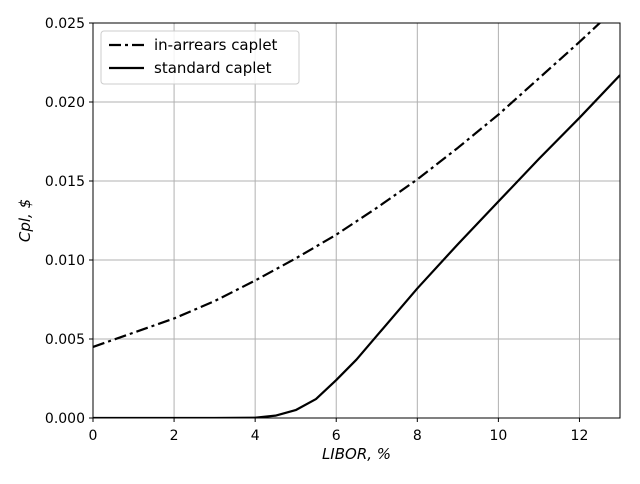 The height and width of the screenshot is (484, 640). Describe the element at coordinates (25, 220) in the screenshot. I see `y-axis-label: Cpl, $` at that location.